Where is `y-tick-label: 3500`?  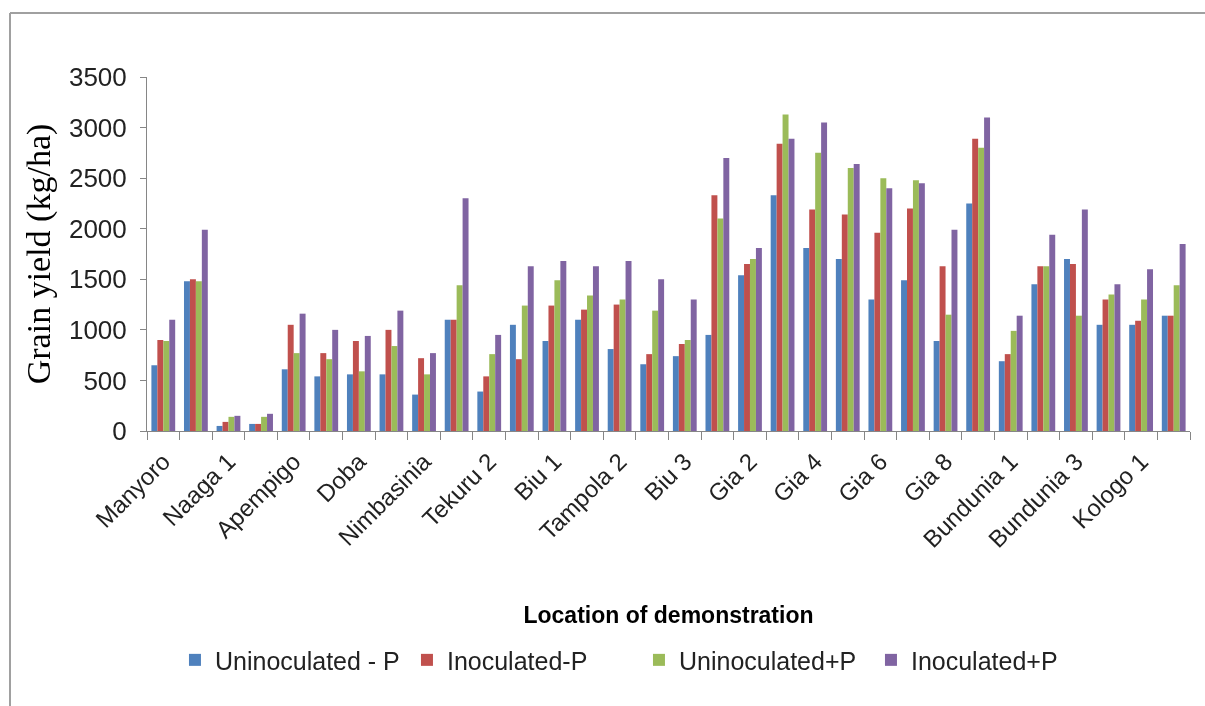
y-tick-label: 3500 is located at coordinates (97, 77).